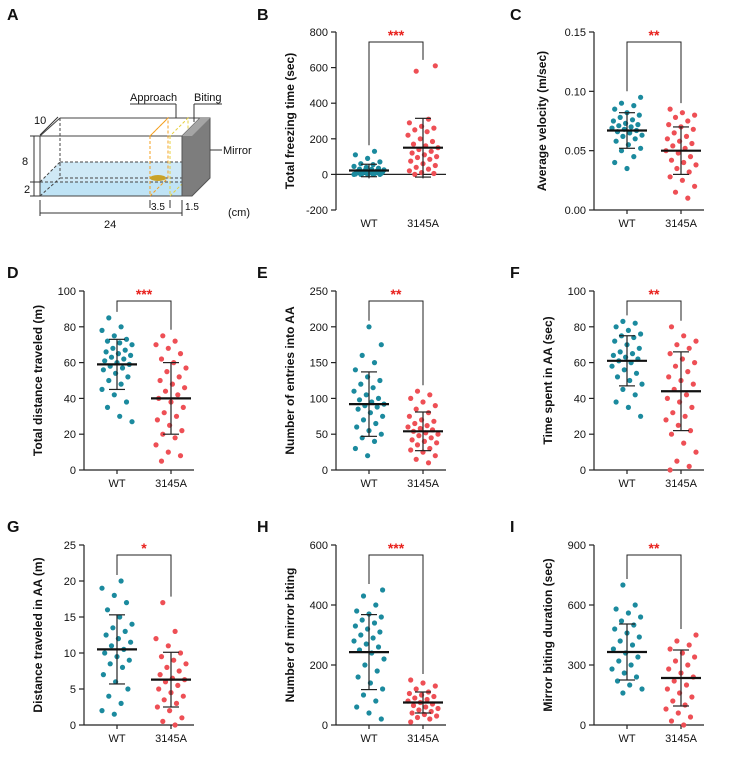  I want to click on y-tick-label: 80, so click(580, 328).